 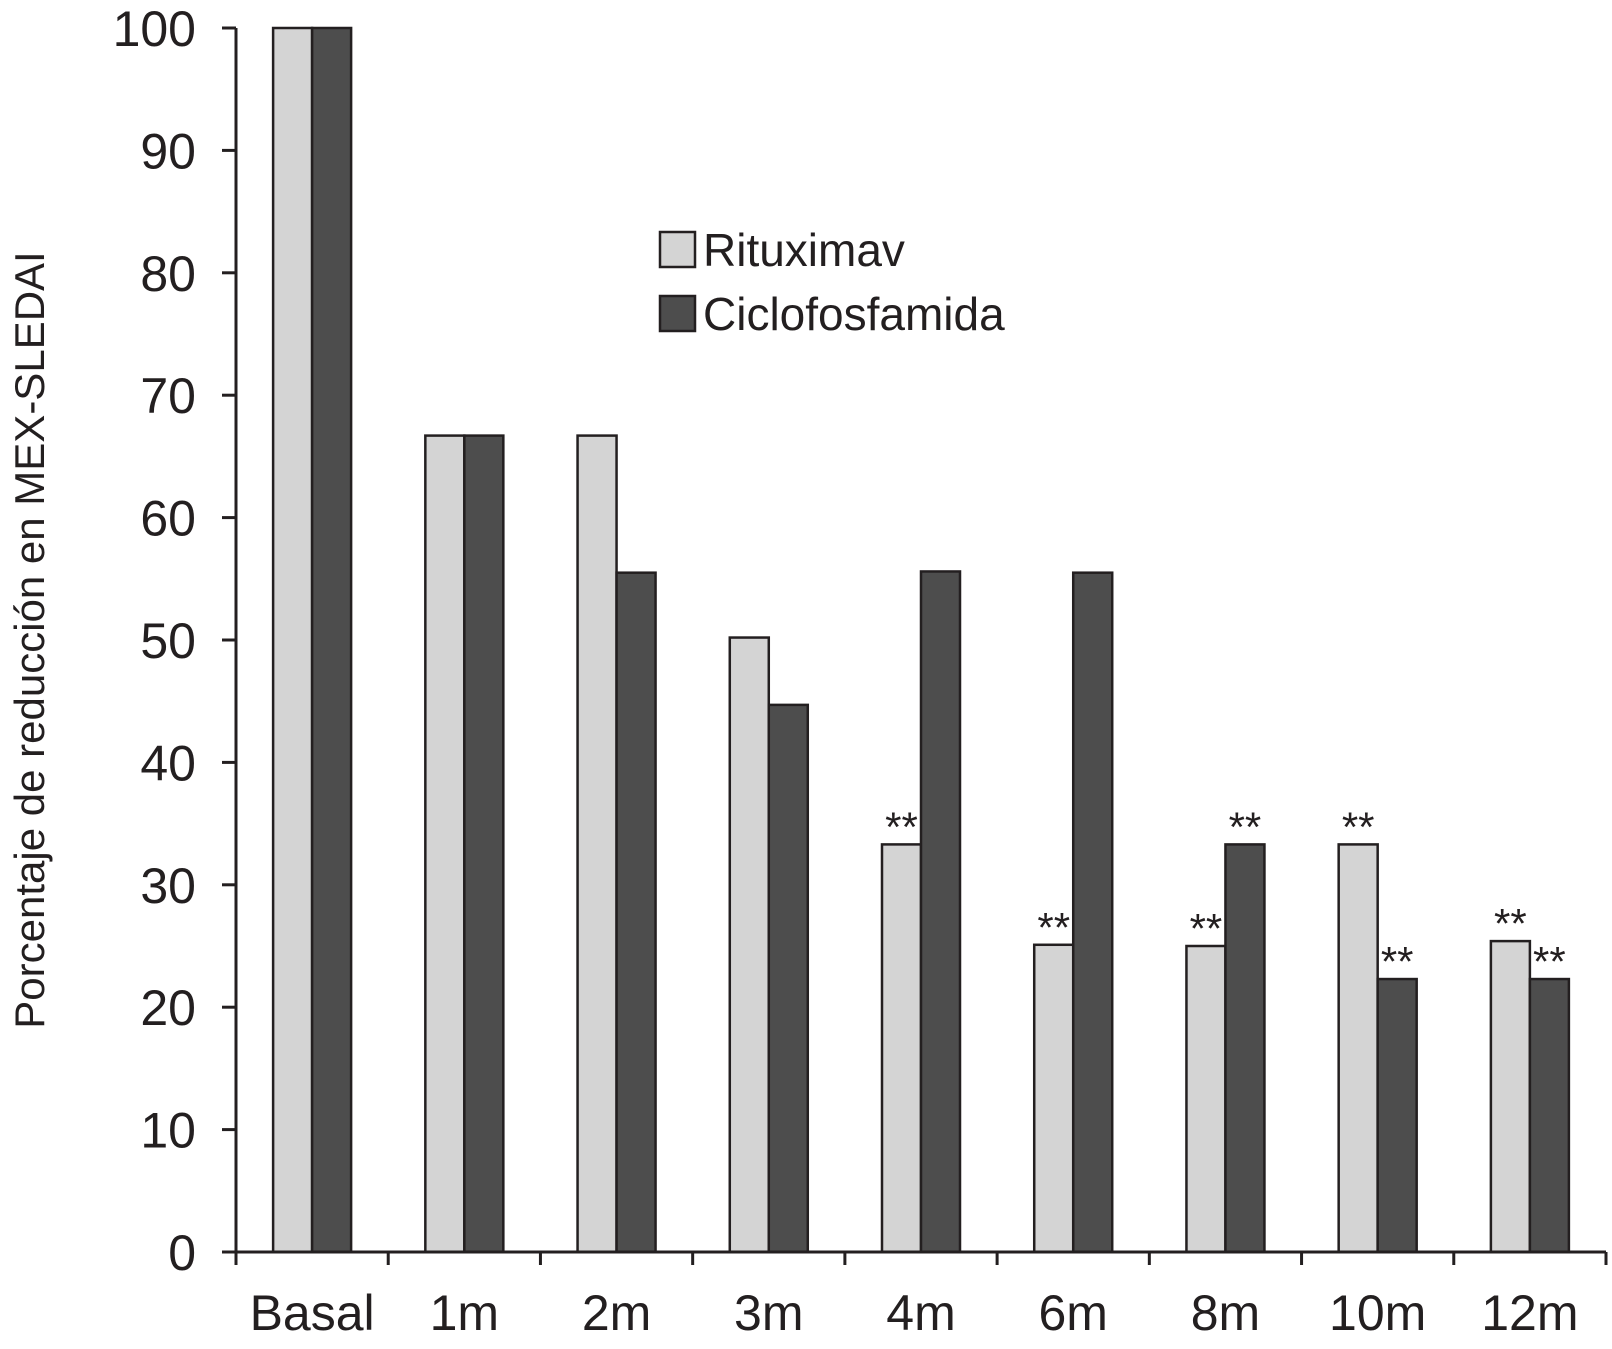 I want to click on y-axis-ticks: 0 10 20 30 40 50 60 70 80 90 100, so click(x=174, y=641).